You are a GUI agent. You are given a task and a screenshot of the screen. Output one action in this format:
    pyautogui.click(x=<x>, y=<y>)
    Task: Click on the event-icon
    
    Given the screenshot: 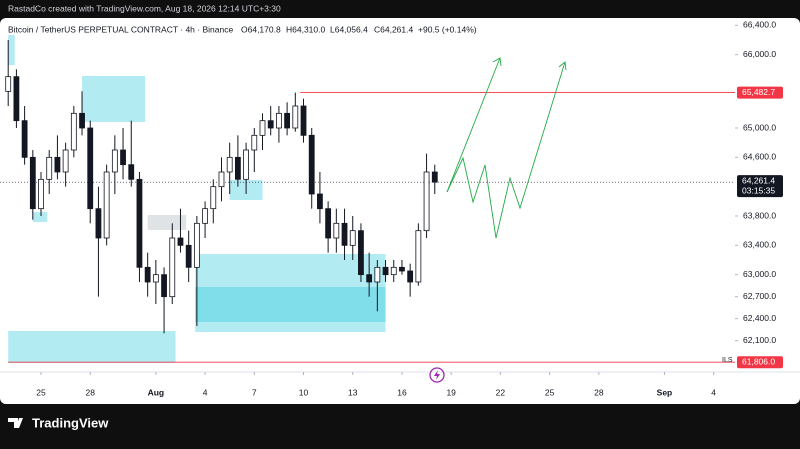 What is the action you would take?
    pyautogui.click(x=437, y=375)
    